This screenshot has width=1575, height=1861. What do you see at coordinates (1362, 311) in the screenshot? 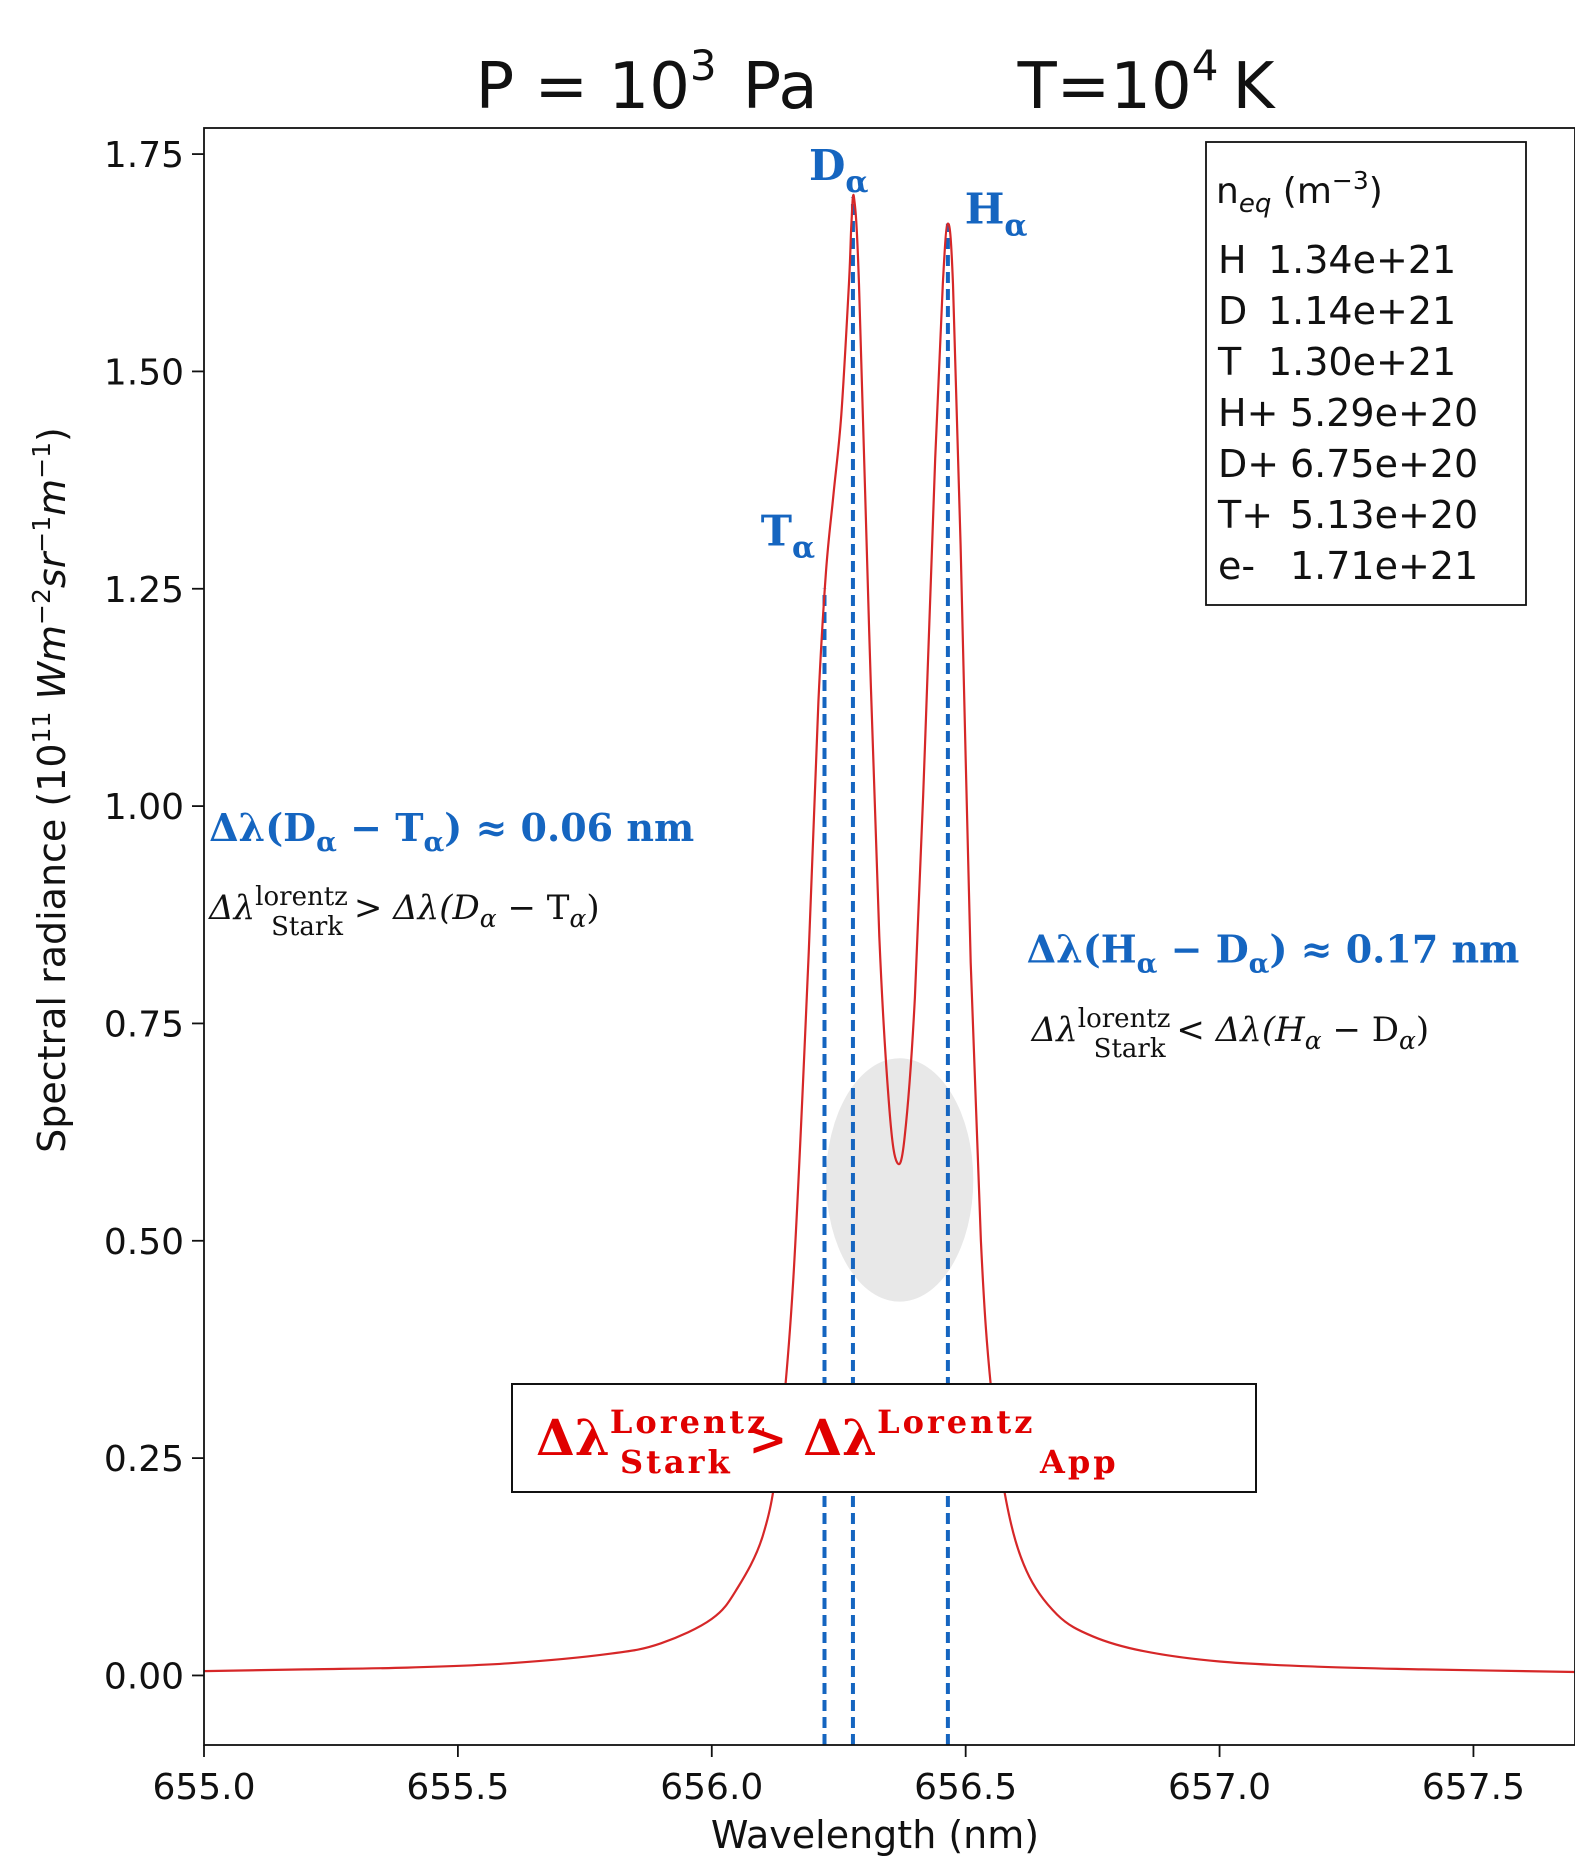
I see `legend-value: 1.14e+21` at bounding box center [1362, 311].